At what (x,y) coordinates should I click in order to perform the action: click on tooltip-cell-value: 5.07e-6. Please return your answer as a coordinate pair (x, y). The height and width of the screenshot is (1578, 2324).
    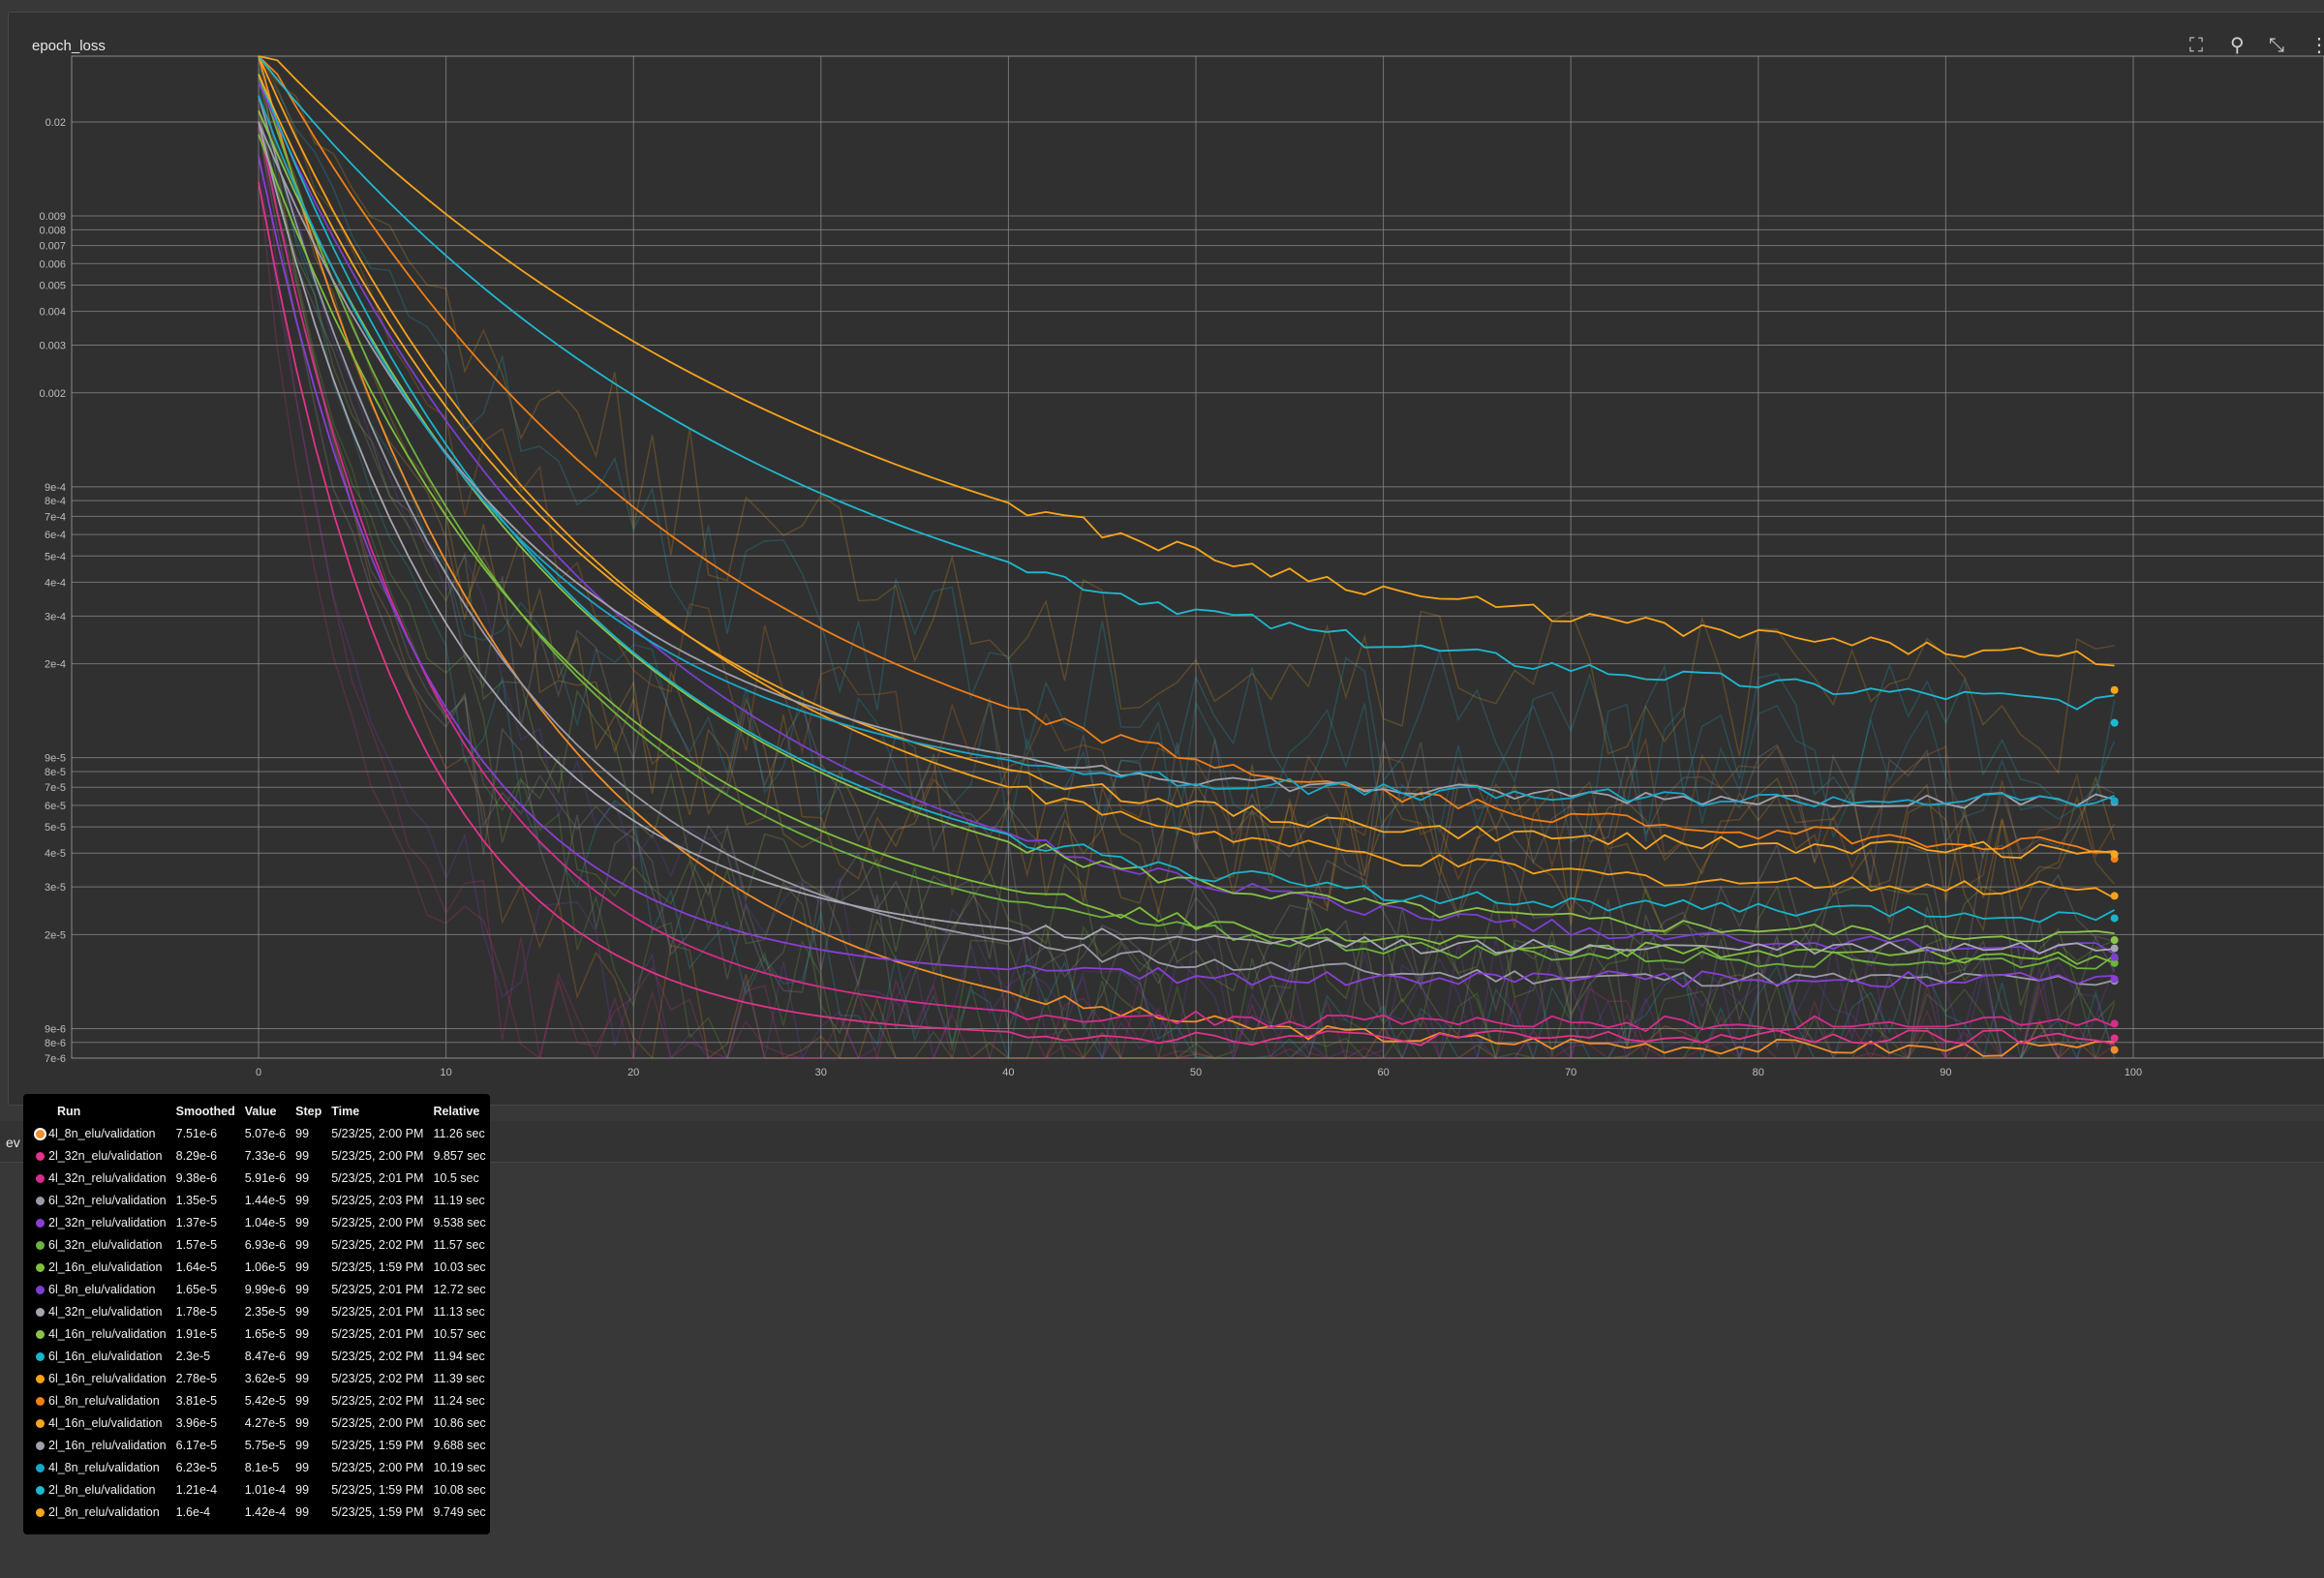
    Looking at the image, I should click on (265, 1133).